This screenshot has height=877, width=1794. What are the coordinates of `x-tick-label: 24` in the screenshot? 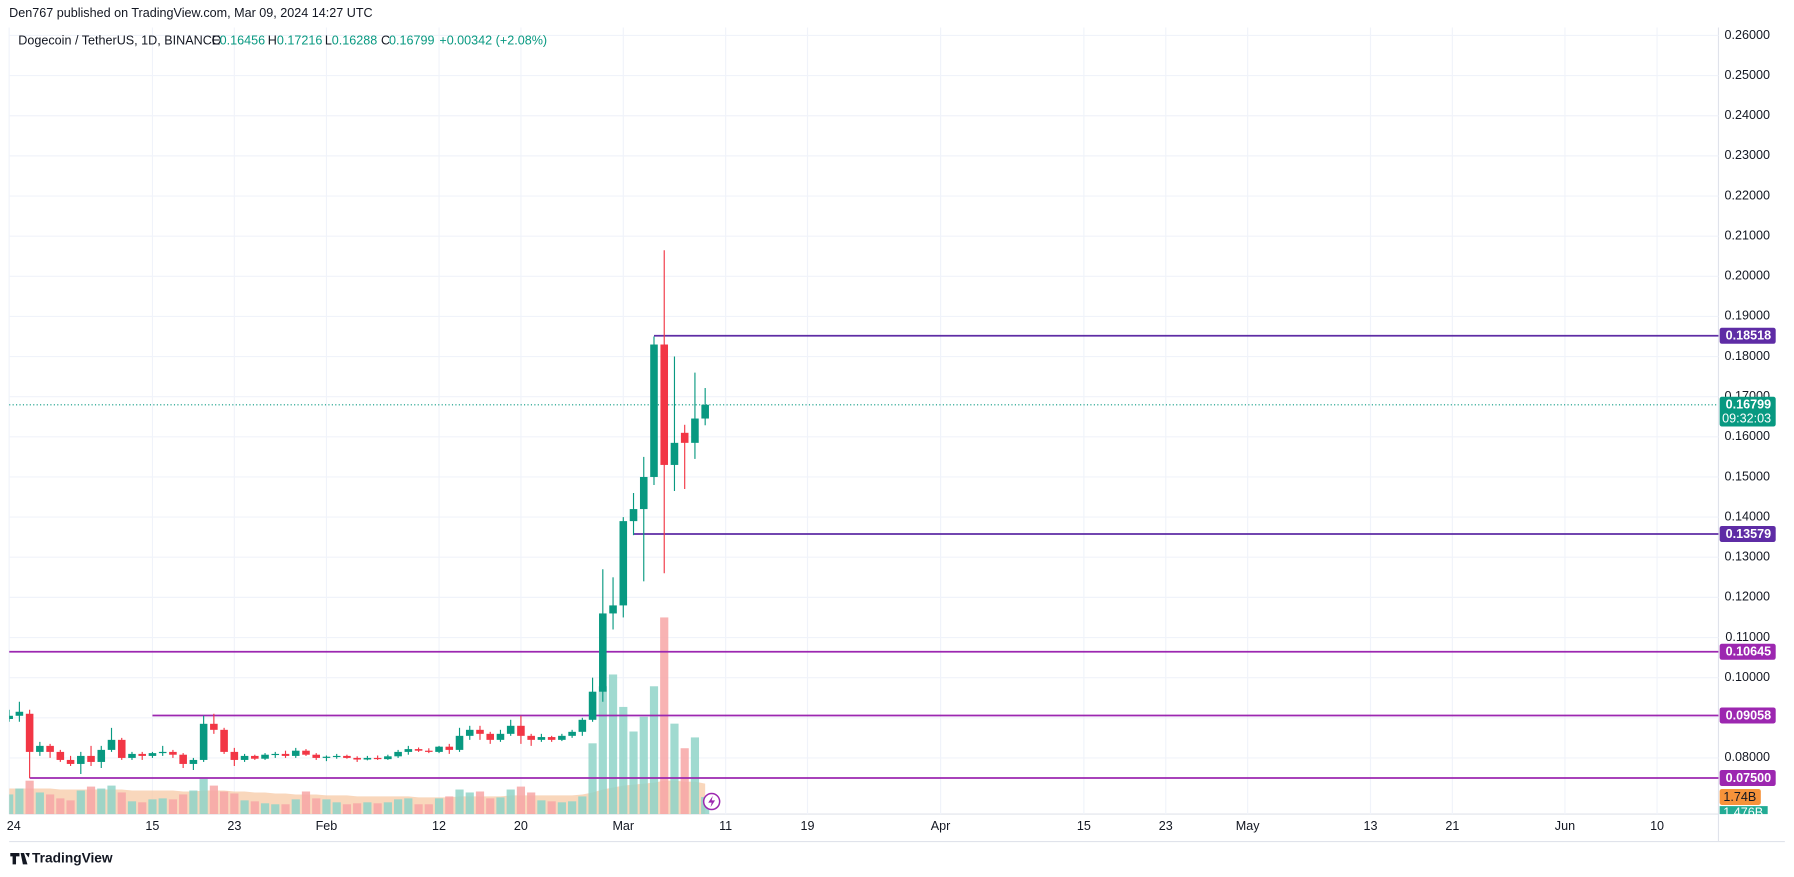 It's located at (14, 826).